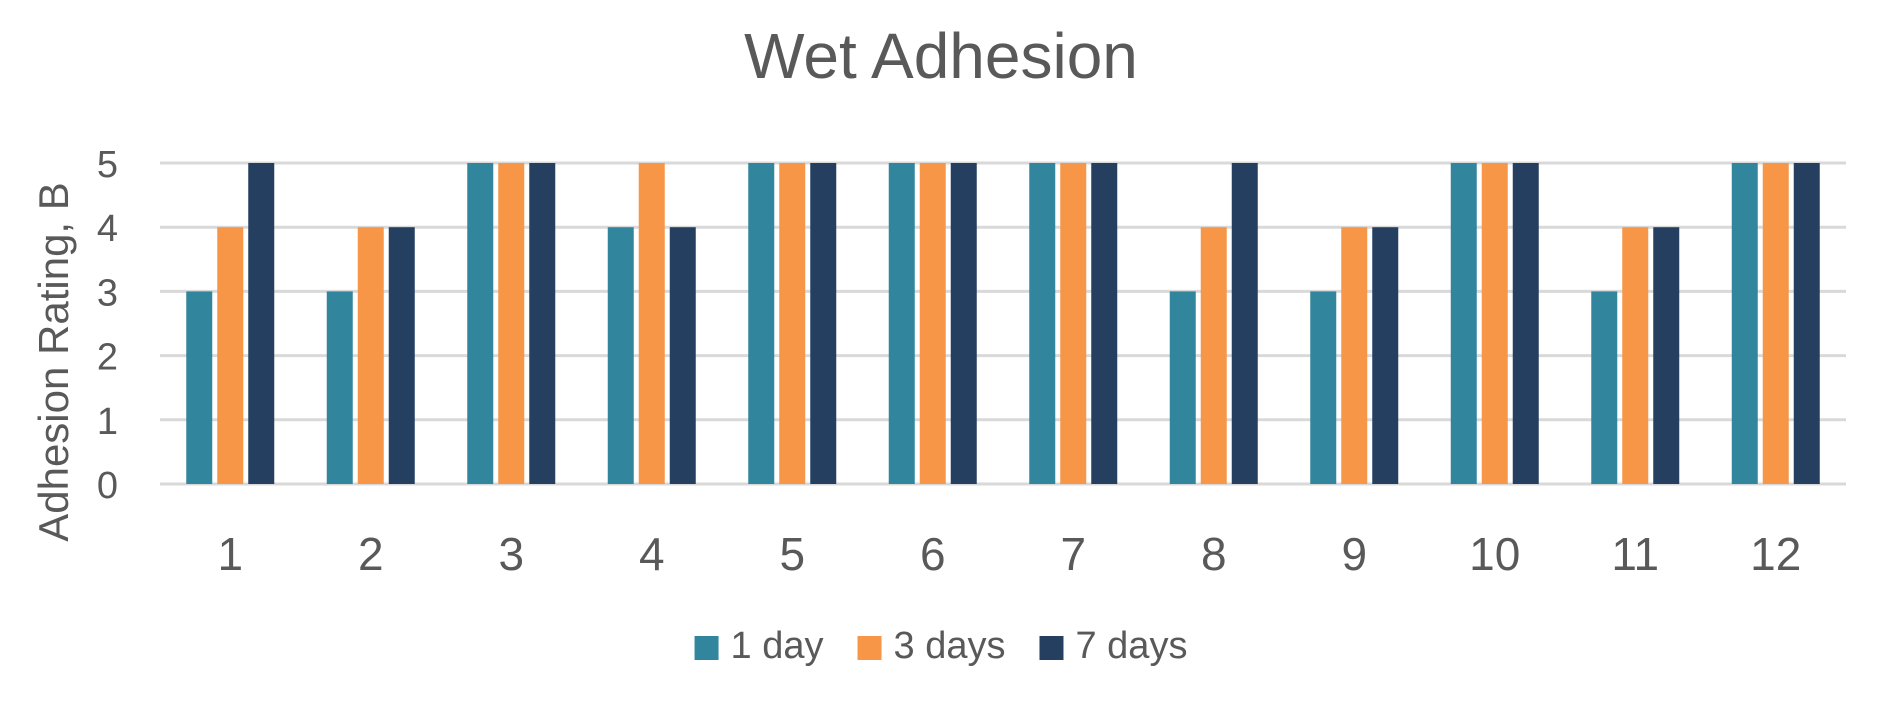 The image size is (1882, 713). I want to click on legend: 1 day 3 days 7 days, so click(940, 646).